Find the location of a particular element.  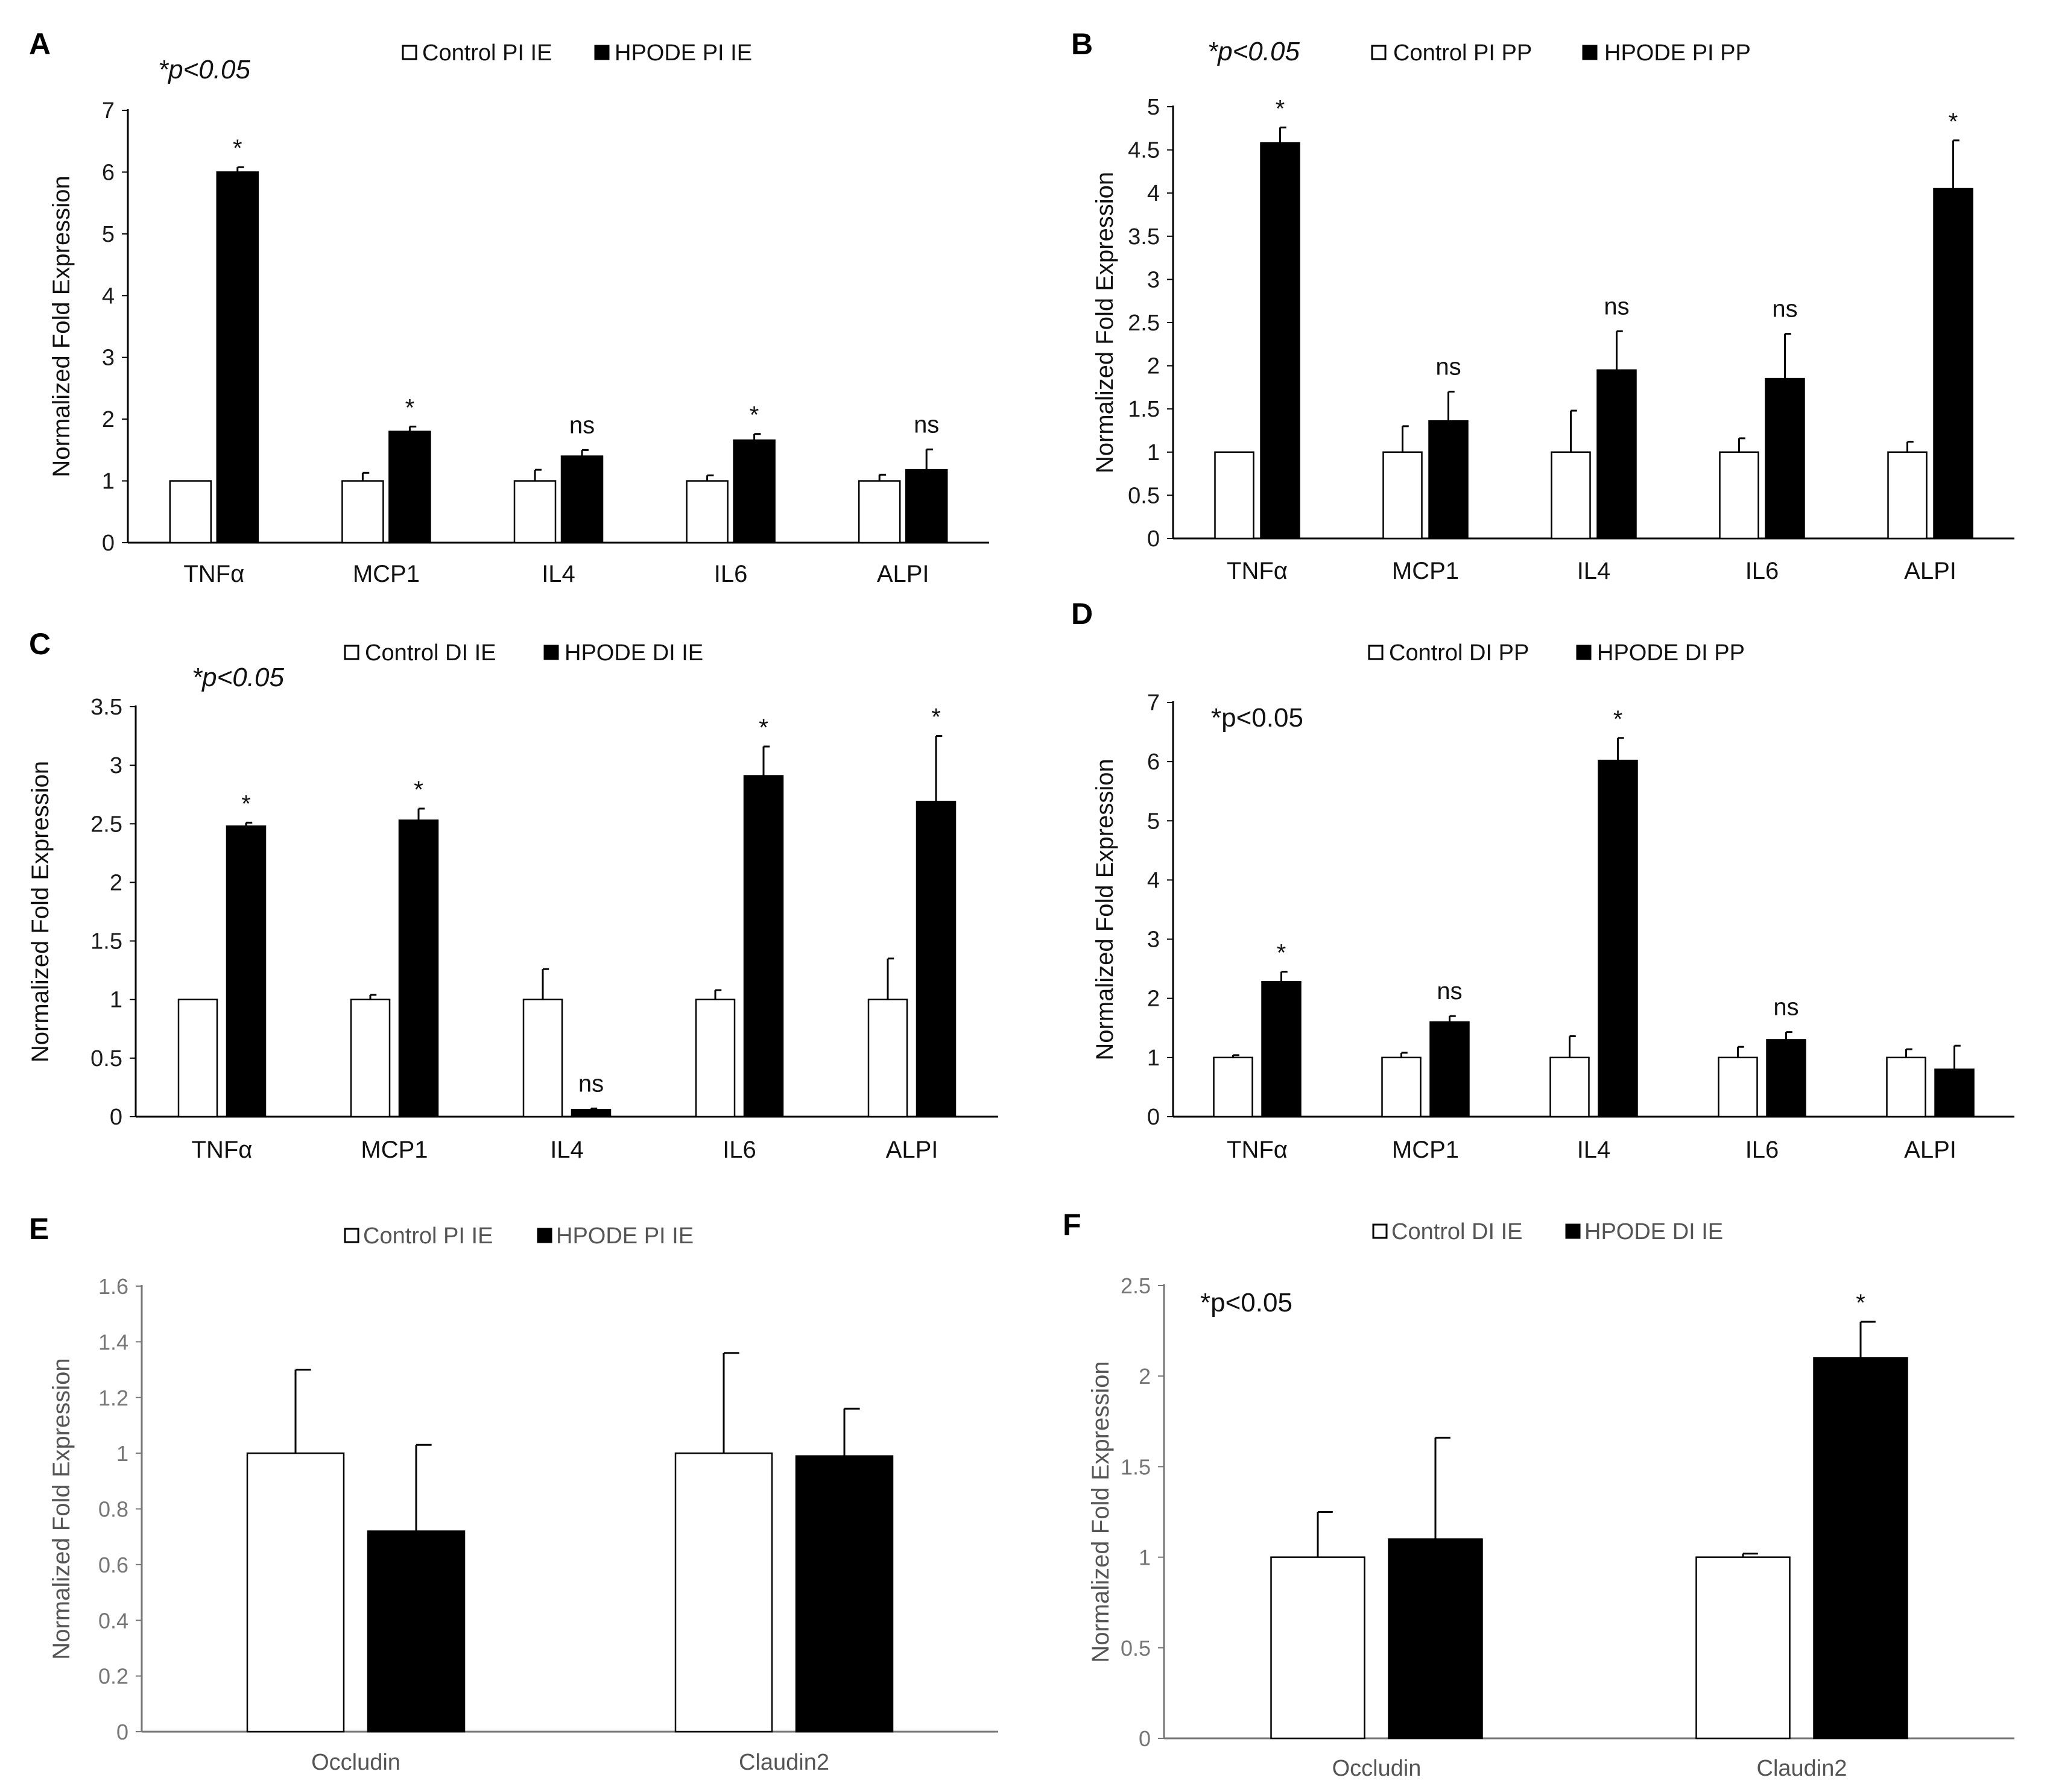

panel-letter: A is located at coordinates (40, 44).